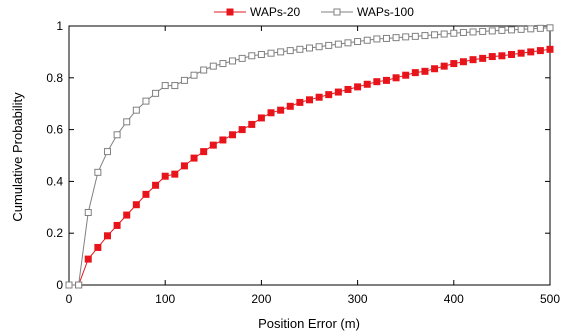  Describe the element at coordinates (54, 130) in the screenshot. I see `y-tick-label: 0.6` at that location.